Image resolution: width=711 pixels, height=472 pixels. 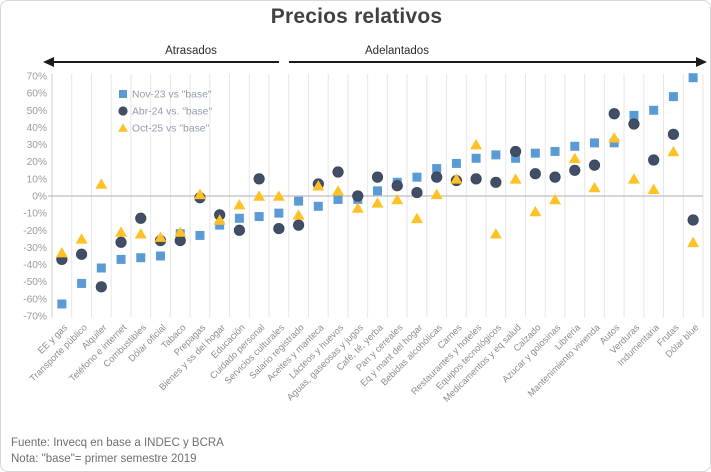 What do you see at coordinates (35, 316) in the screenshot?
I see `y-tick-label: -70%` at bounding box center [35, 316].